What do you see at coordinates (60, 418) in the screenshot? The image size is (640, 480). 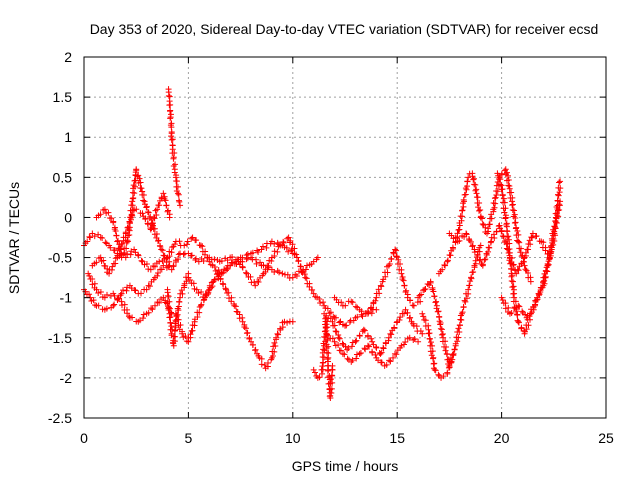 I see `y-tick-label: -2.5` at bounding box center [60, 418].